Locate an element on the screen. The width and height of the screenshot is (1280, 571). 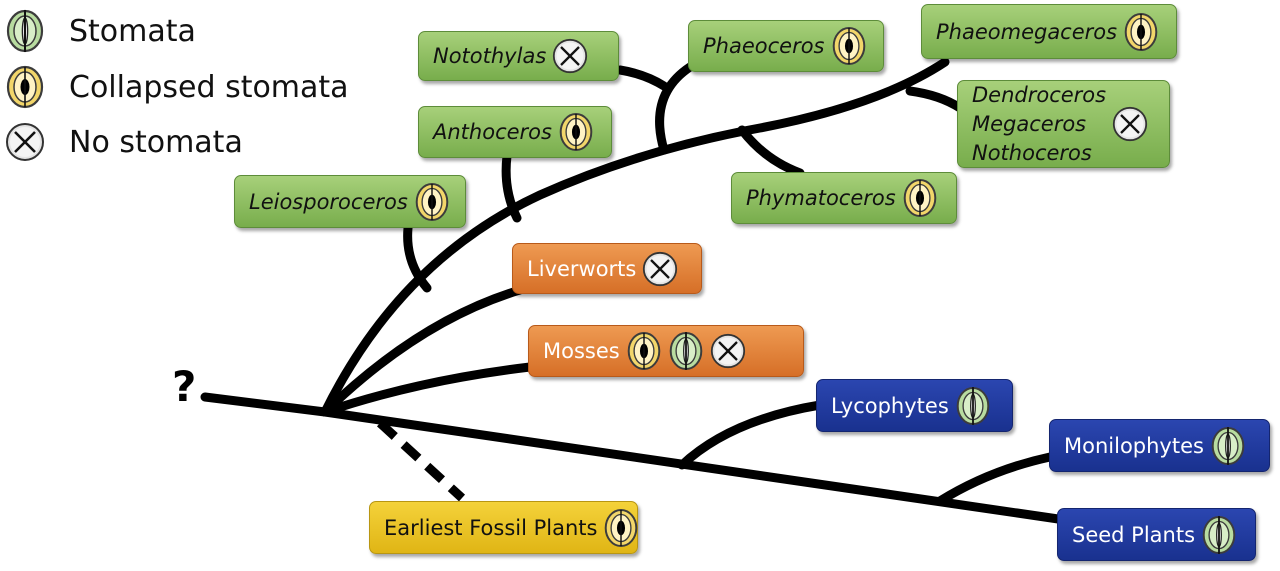
taxon-liverworts: Liverworts is located at coordinates (607, 268).